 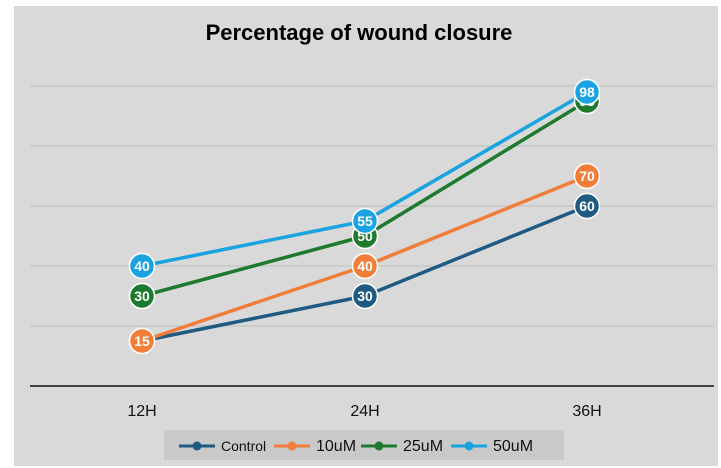 I want to click on legend-label: Control, so click(x=243, y=446).